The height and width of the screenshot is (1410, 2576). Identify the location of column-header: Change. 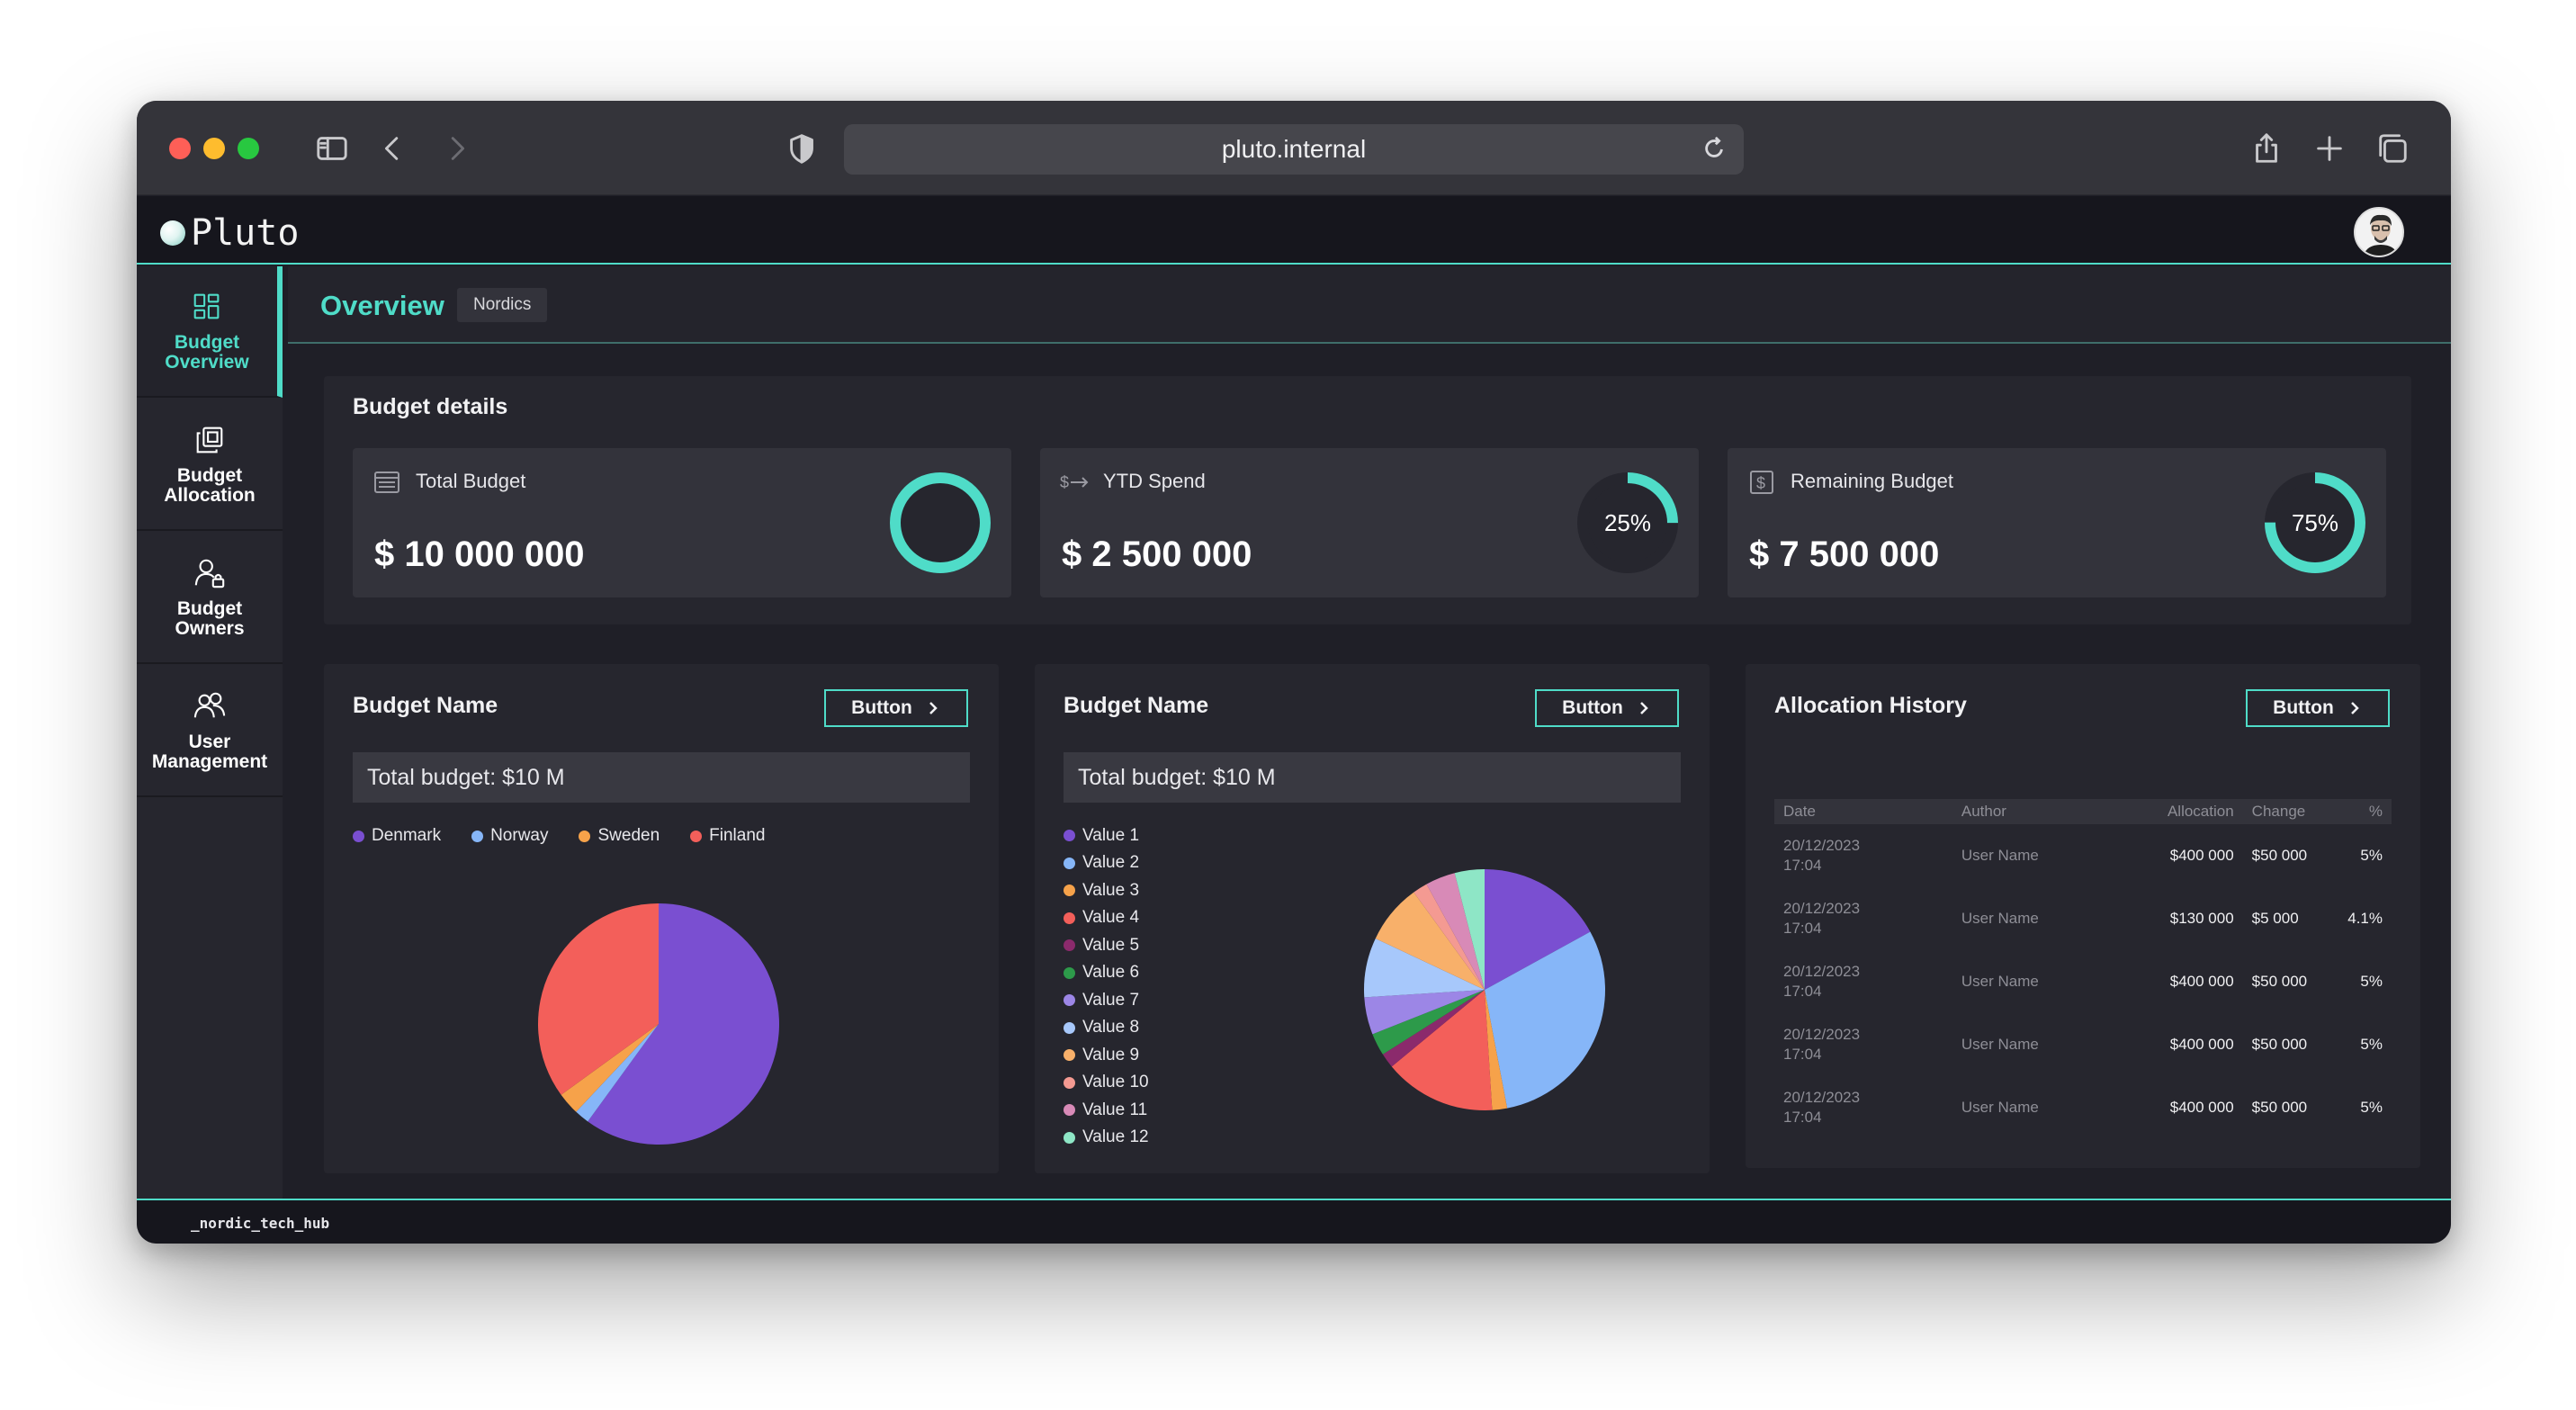
(2290, 812).